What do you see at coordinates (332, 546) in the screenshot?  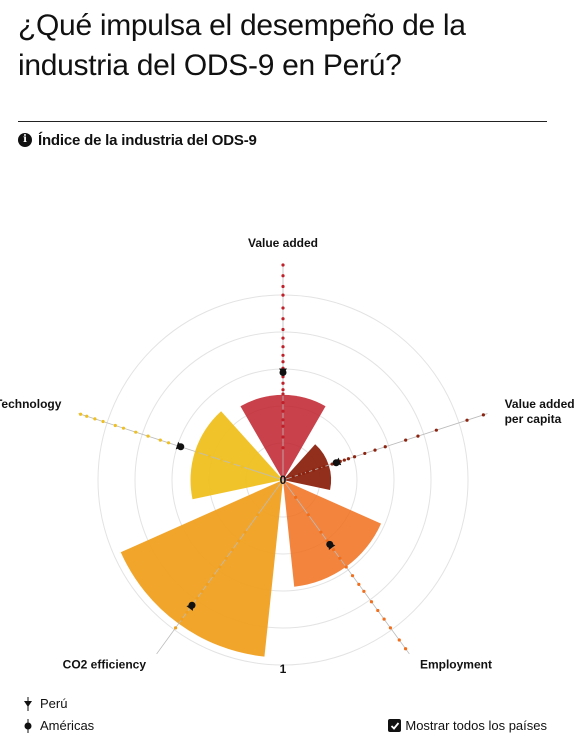 I see `peru-point-employment` at bounding box center [332, 546].